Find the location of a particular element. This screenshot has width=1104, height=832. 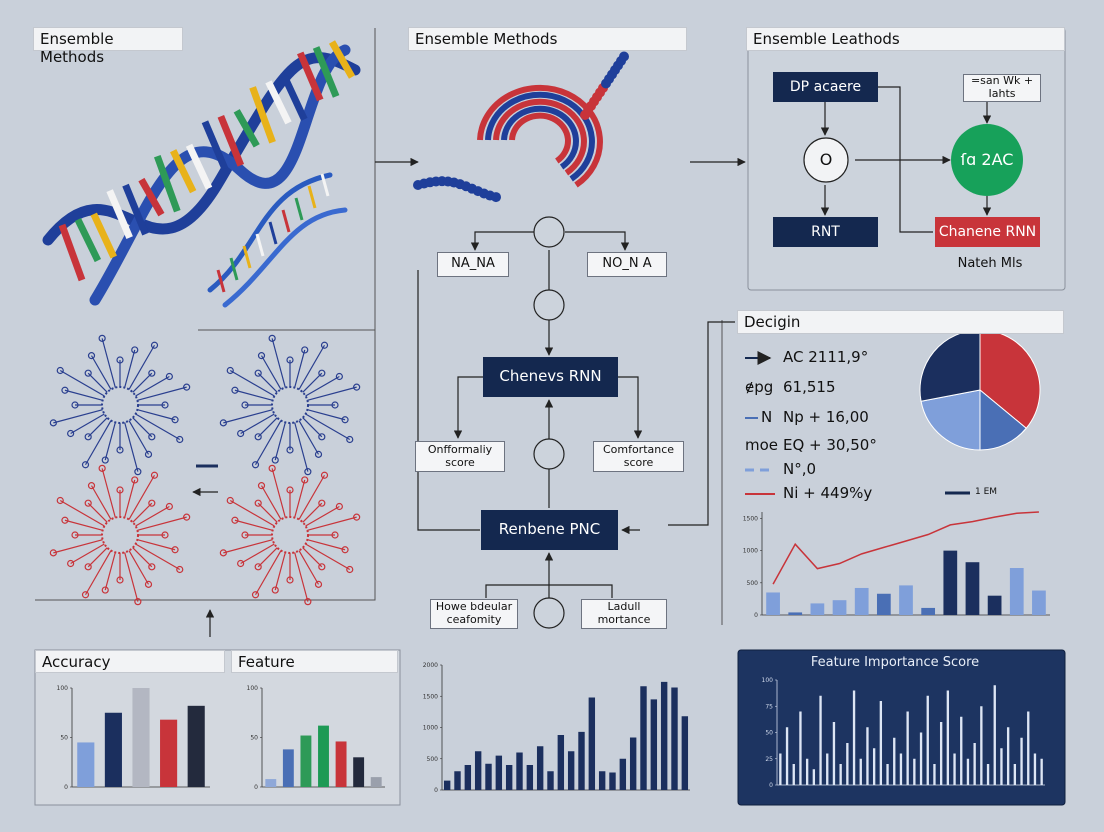

y-tick-label: 1000 is located at coordinates (750, 551).